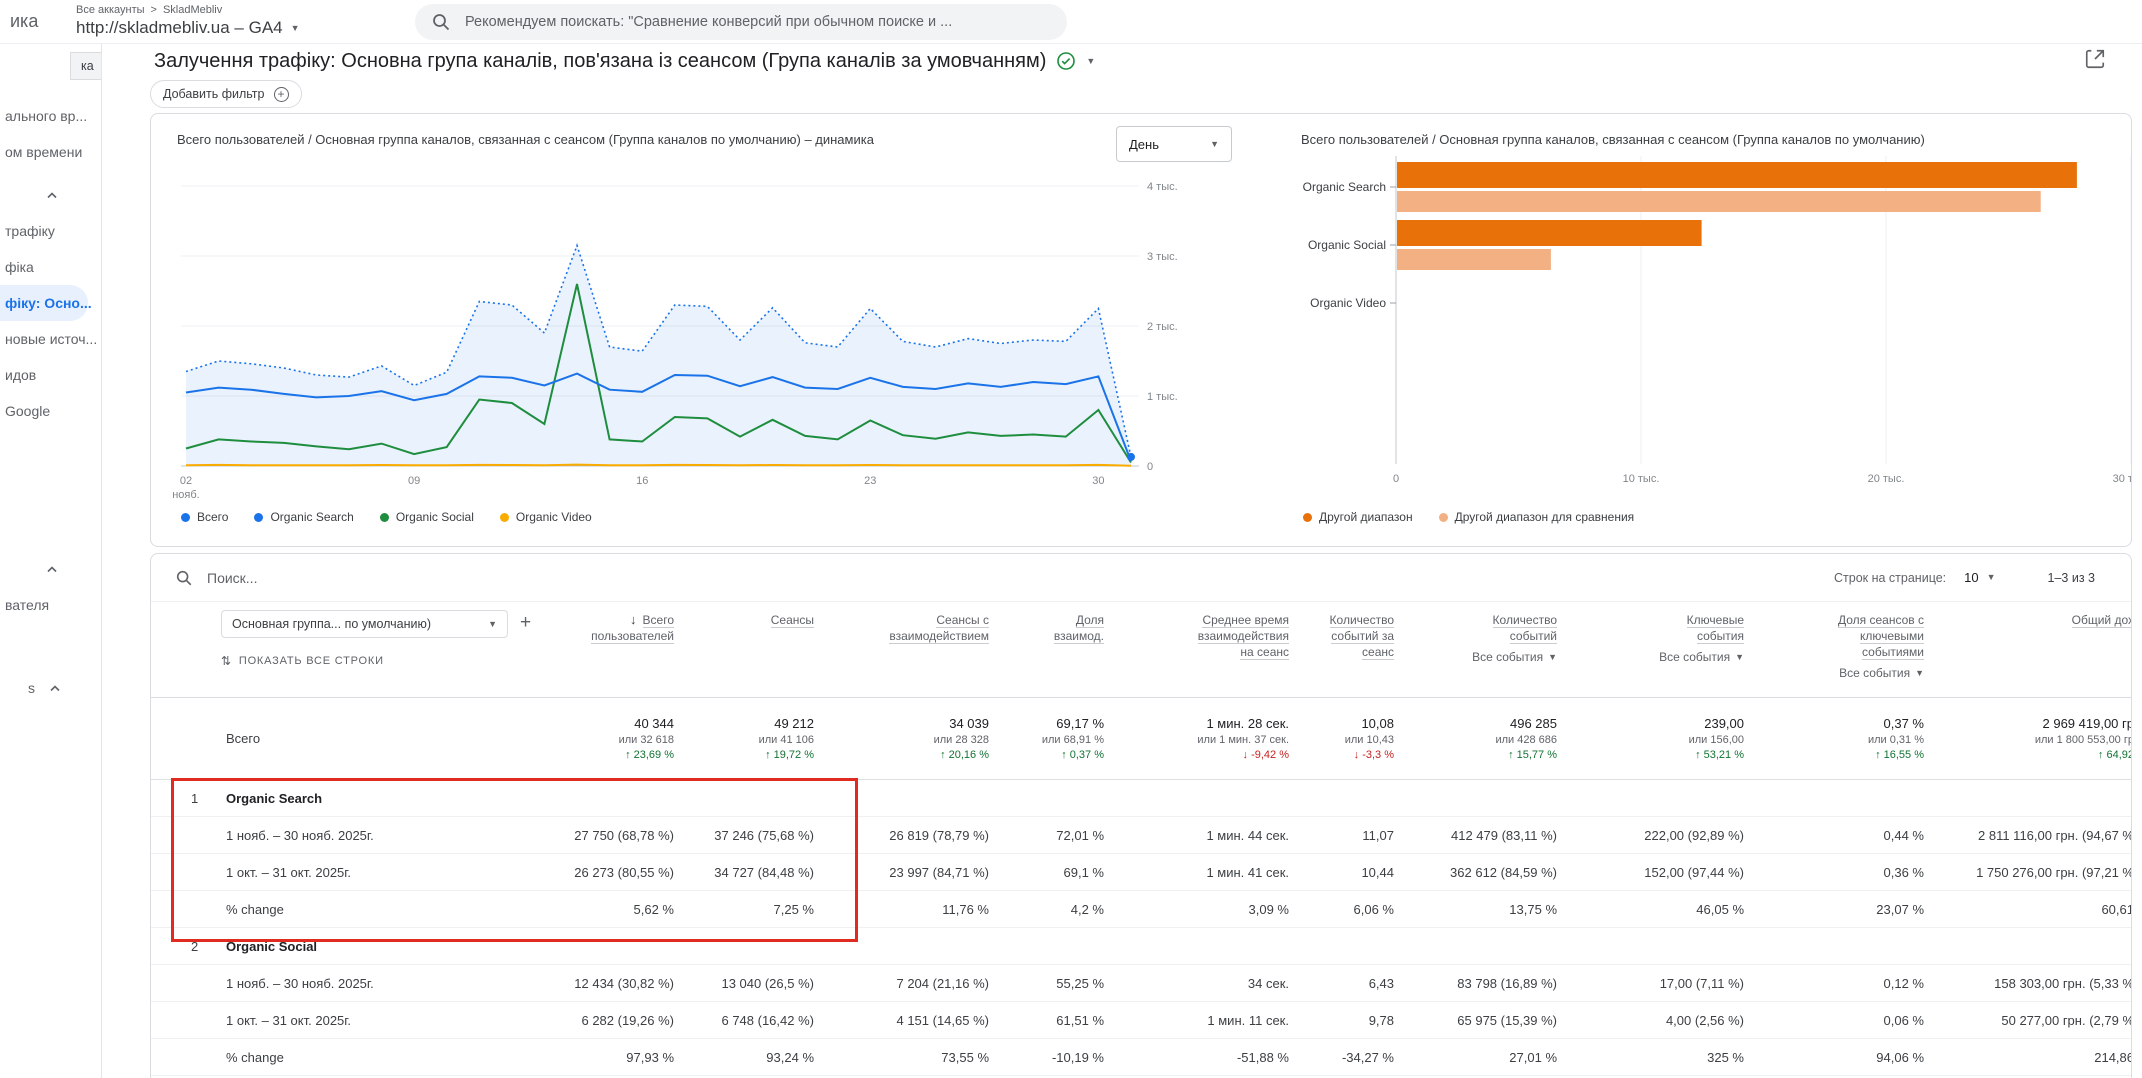 The height and width of the screenshot is (1078, 2142). What do you see at coordinates (44, 152) in the screenshot?
I see `sidebar-item: ом времени` at bounding box center [44, 152].